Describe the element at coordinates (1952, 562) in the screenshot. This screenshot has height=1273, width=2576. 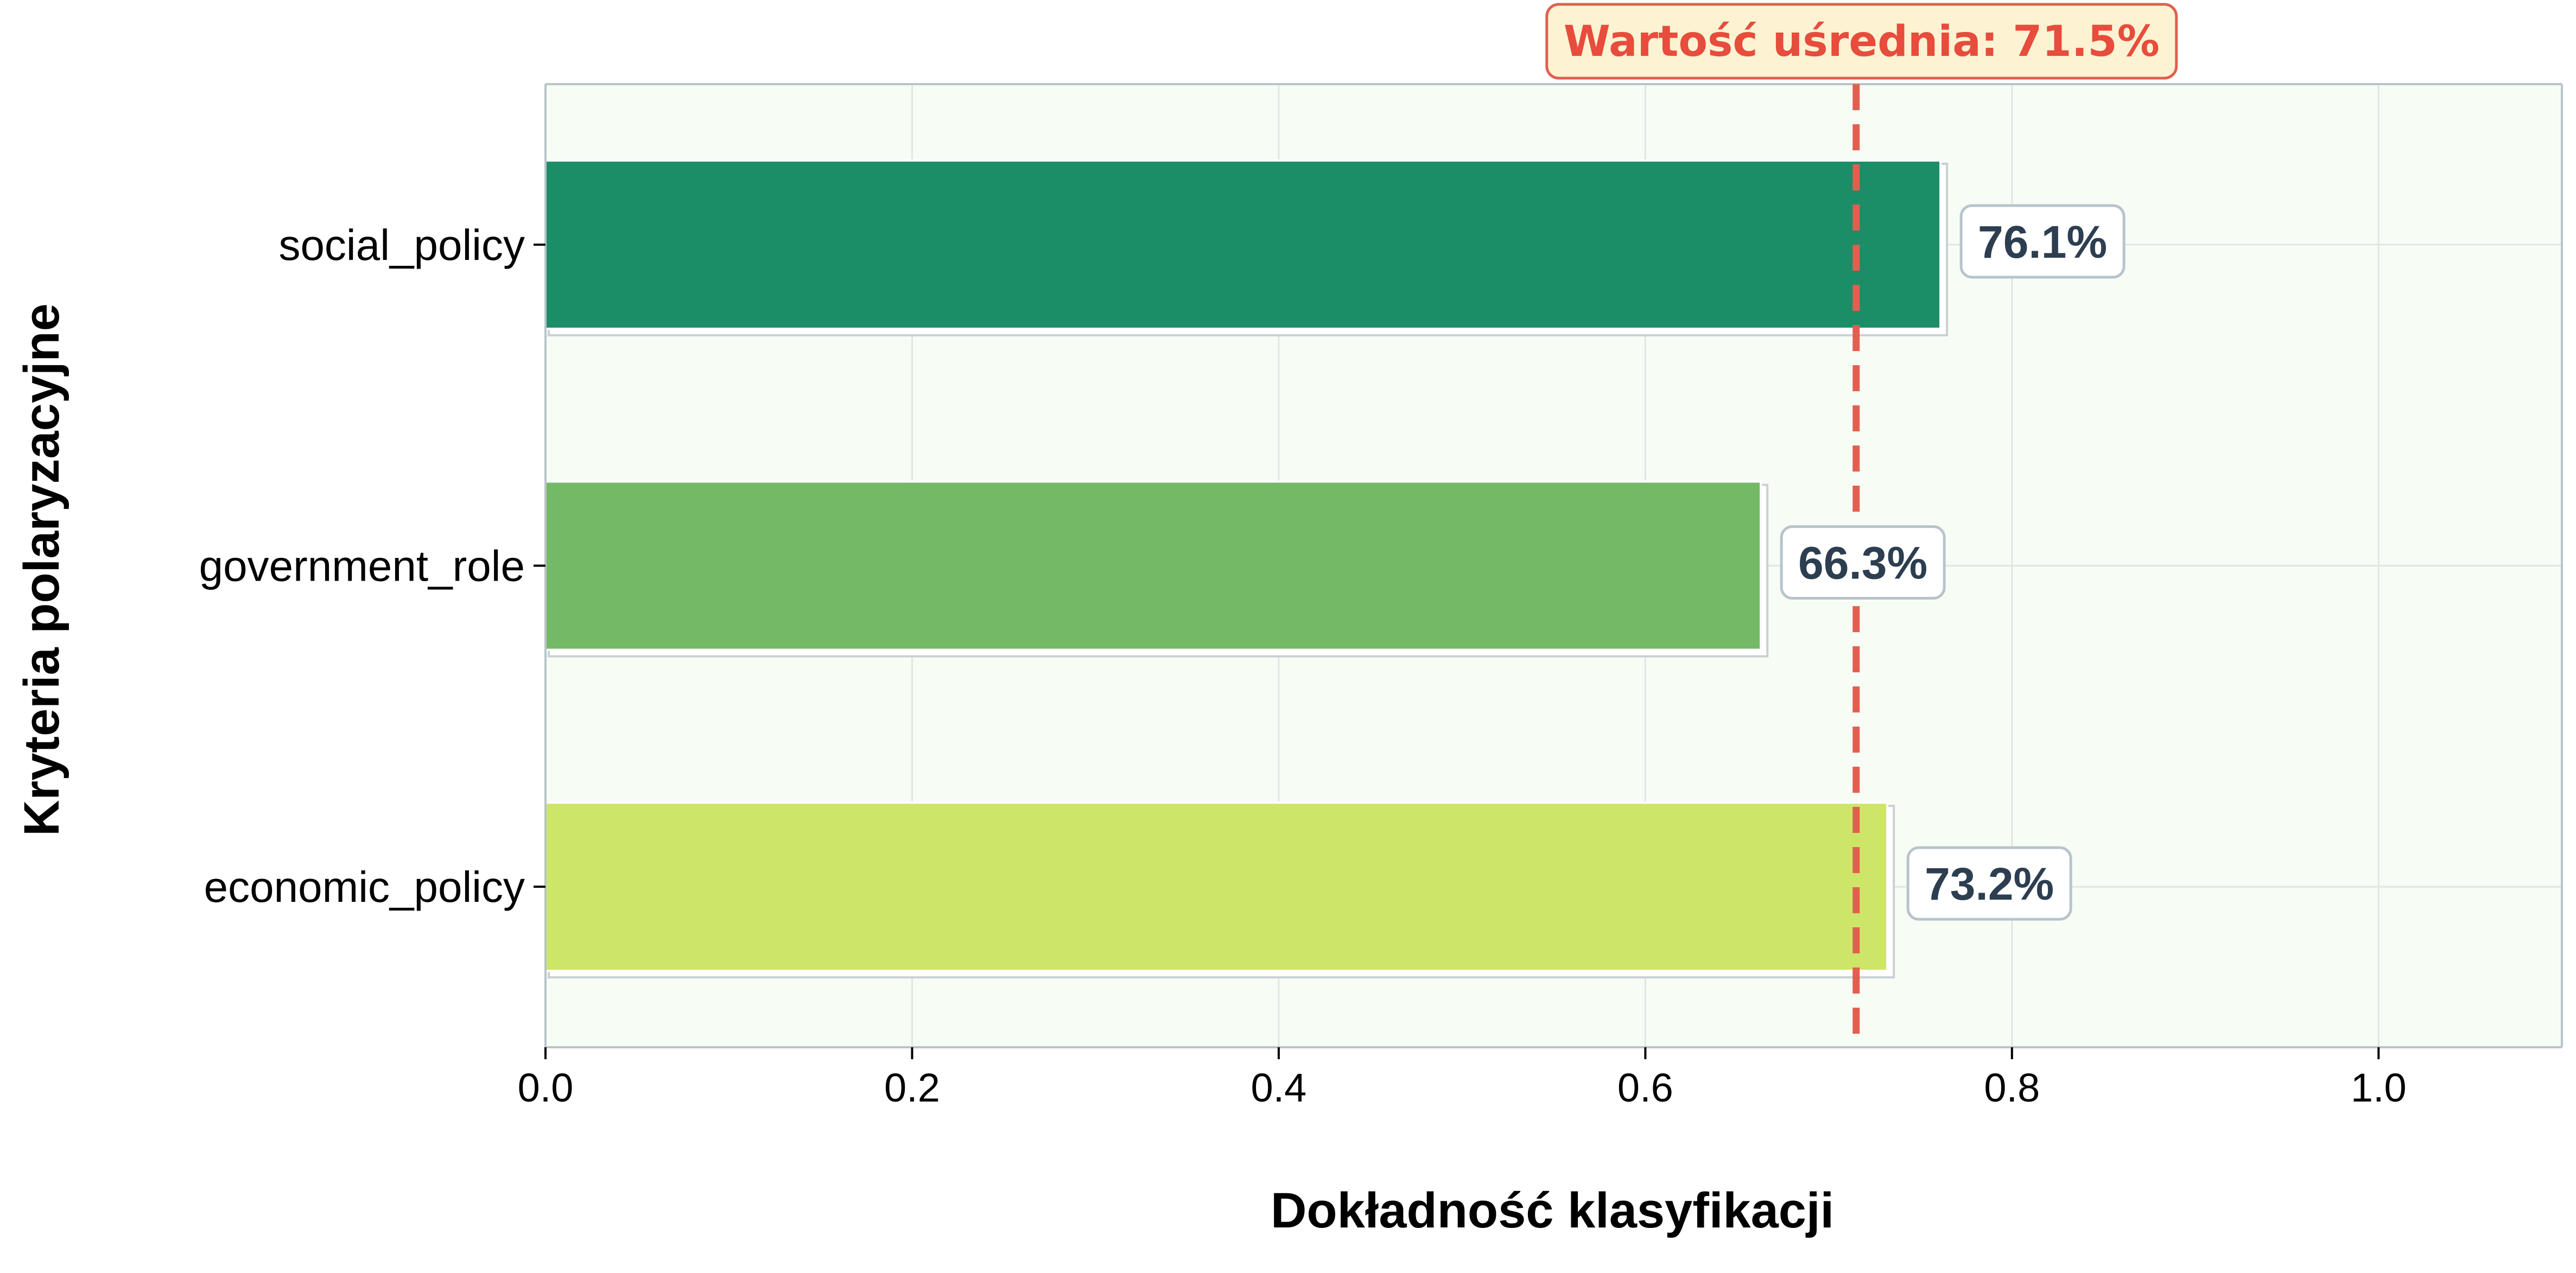
I see `value-labels: 76.1% 66.3% 73.2%` at that location.